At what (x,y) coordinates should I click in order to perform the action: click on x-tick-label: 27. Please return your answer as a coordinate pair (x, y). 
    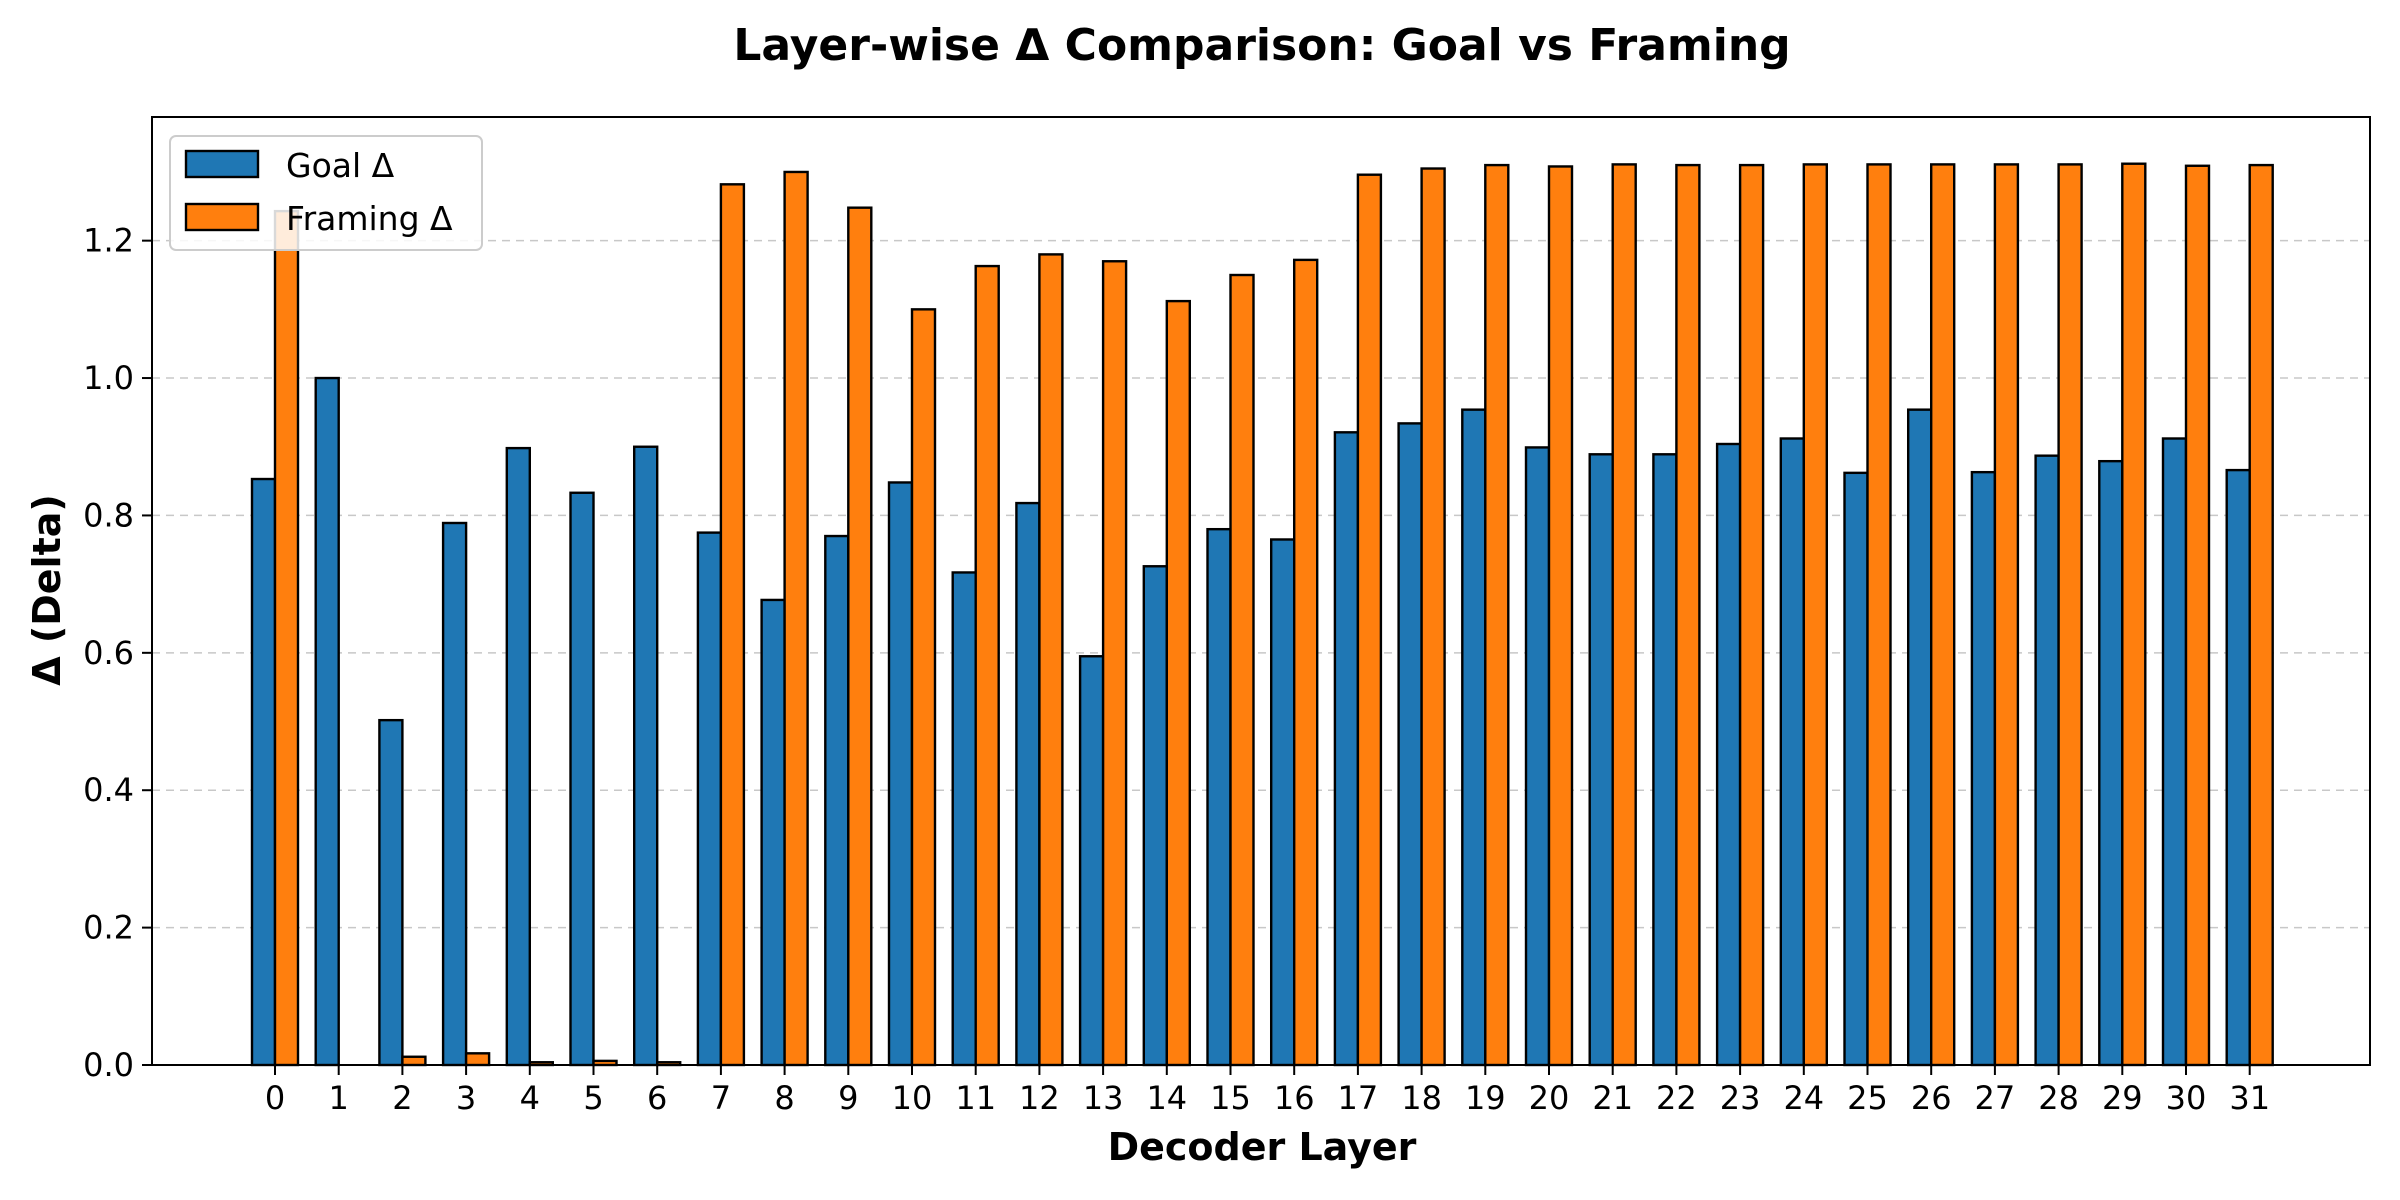
    Looking at the image, I should click on (1995, 1098).